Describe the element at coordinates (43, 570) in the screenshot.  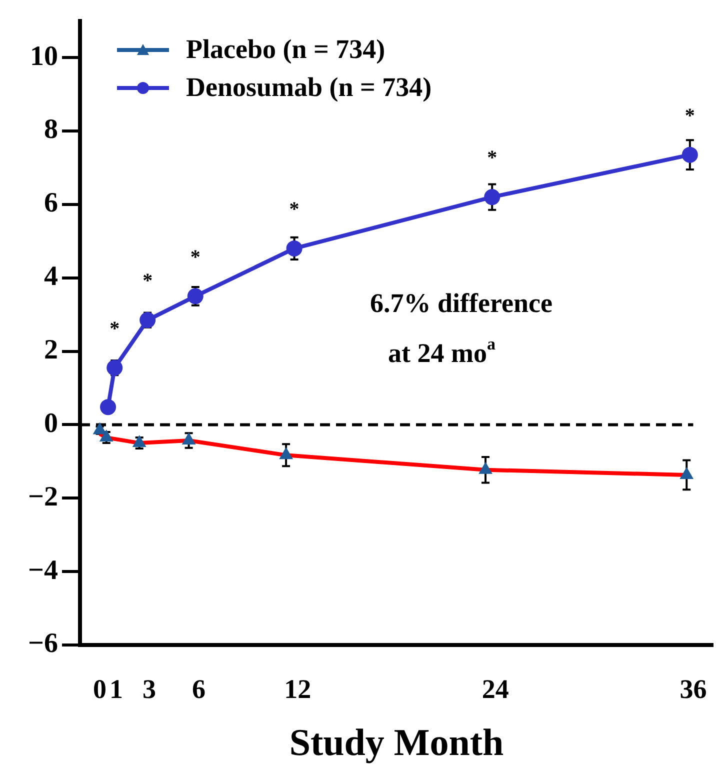
I see `y-tick-label: −4` at that location.